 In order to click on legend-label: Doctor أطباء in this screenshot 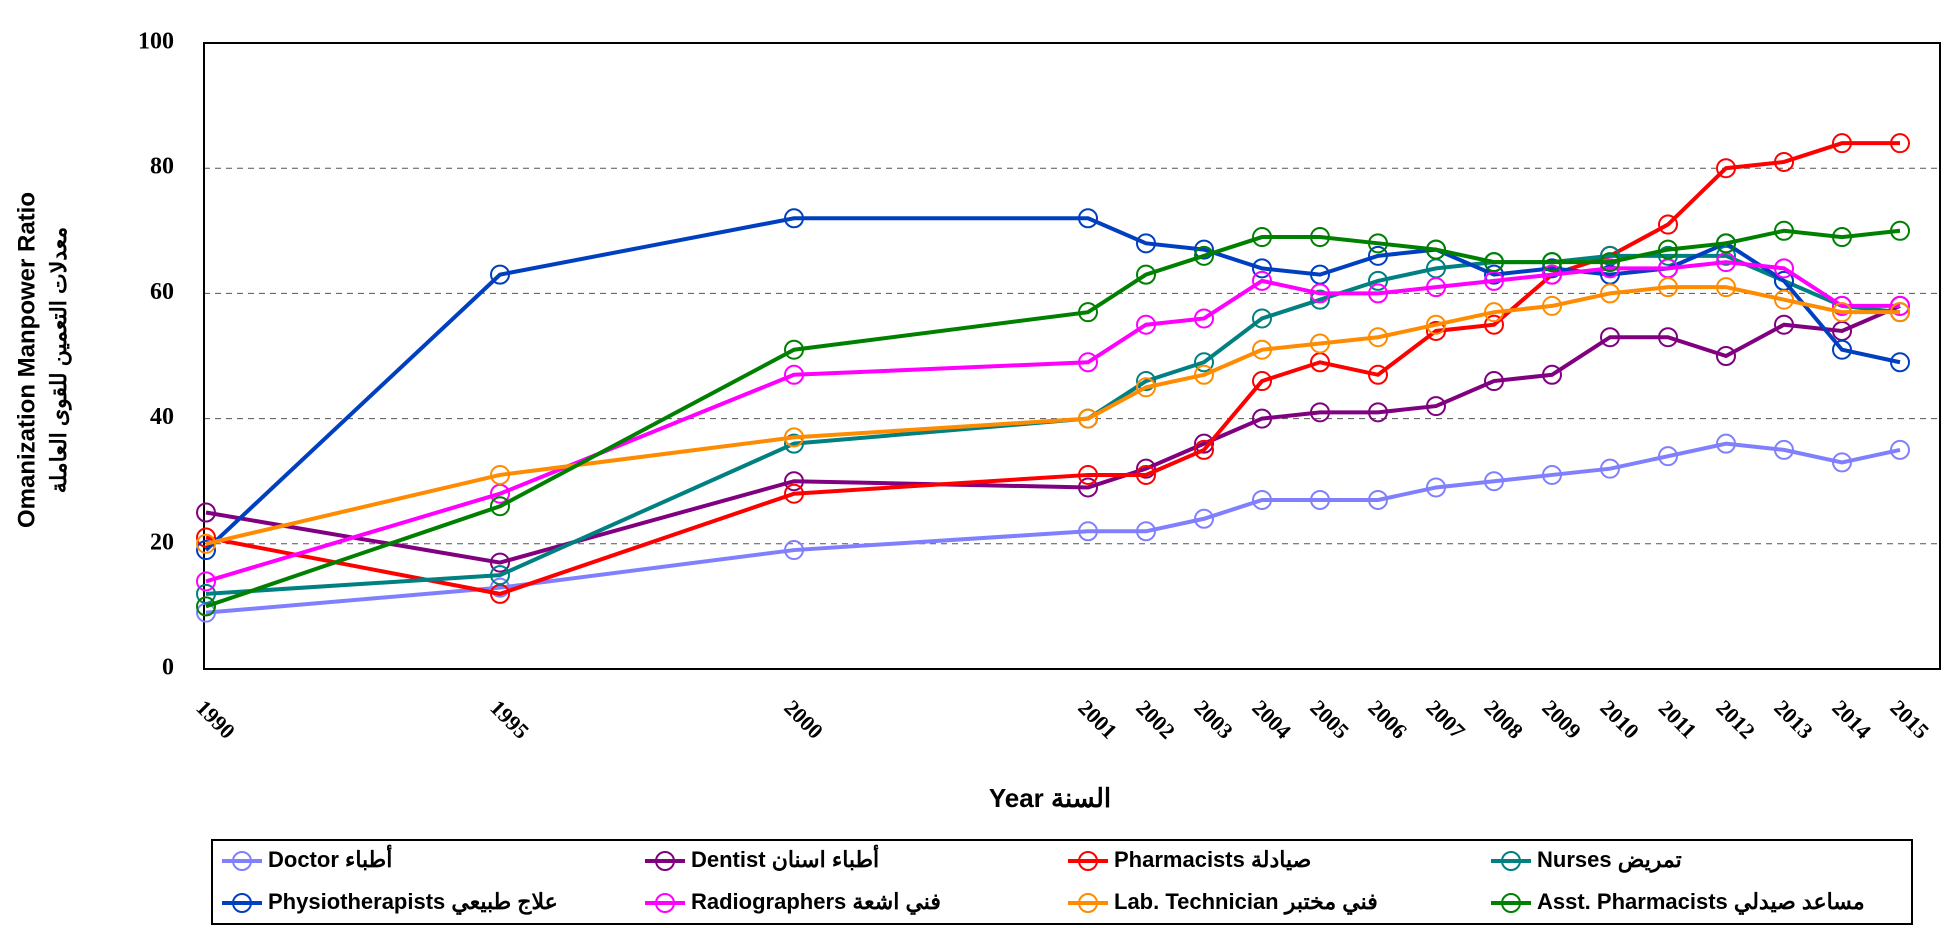, I will do `click(330, 858)`.